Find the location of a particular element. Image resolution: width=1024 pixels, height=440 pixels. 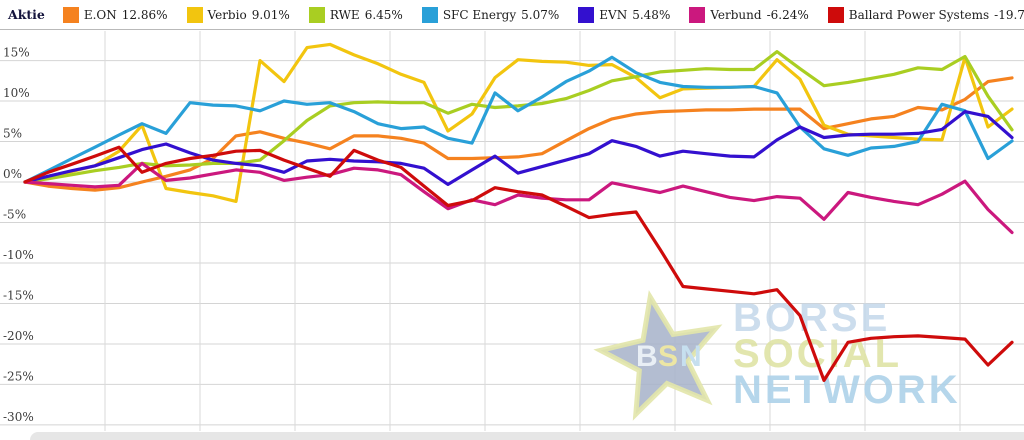

y-axis-tick-label: 15% is located at coordinates (16, 53).